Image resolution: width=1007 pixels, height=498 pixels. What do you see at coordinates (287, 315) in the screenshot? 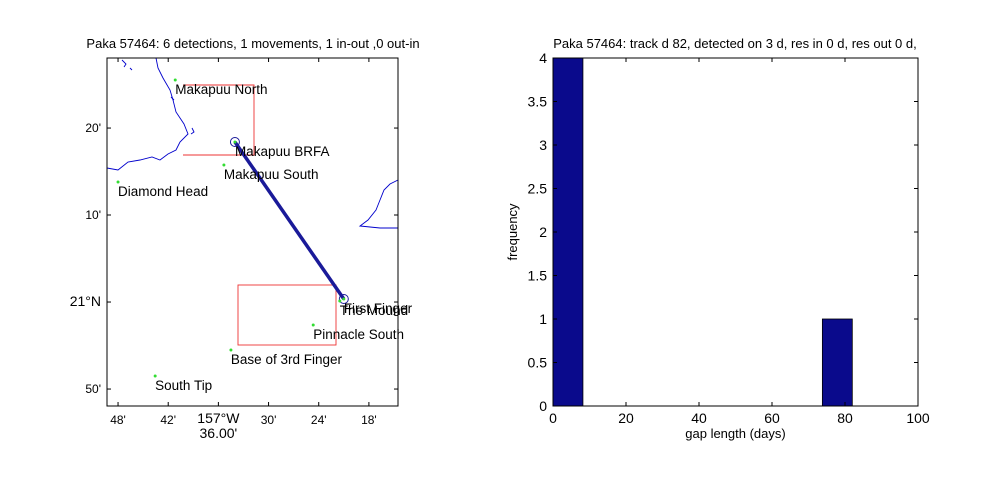
I see `region-penguin-bank` at bounding box center [287, 315].